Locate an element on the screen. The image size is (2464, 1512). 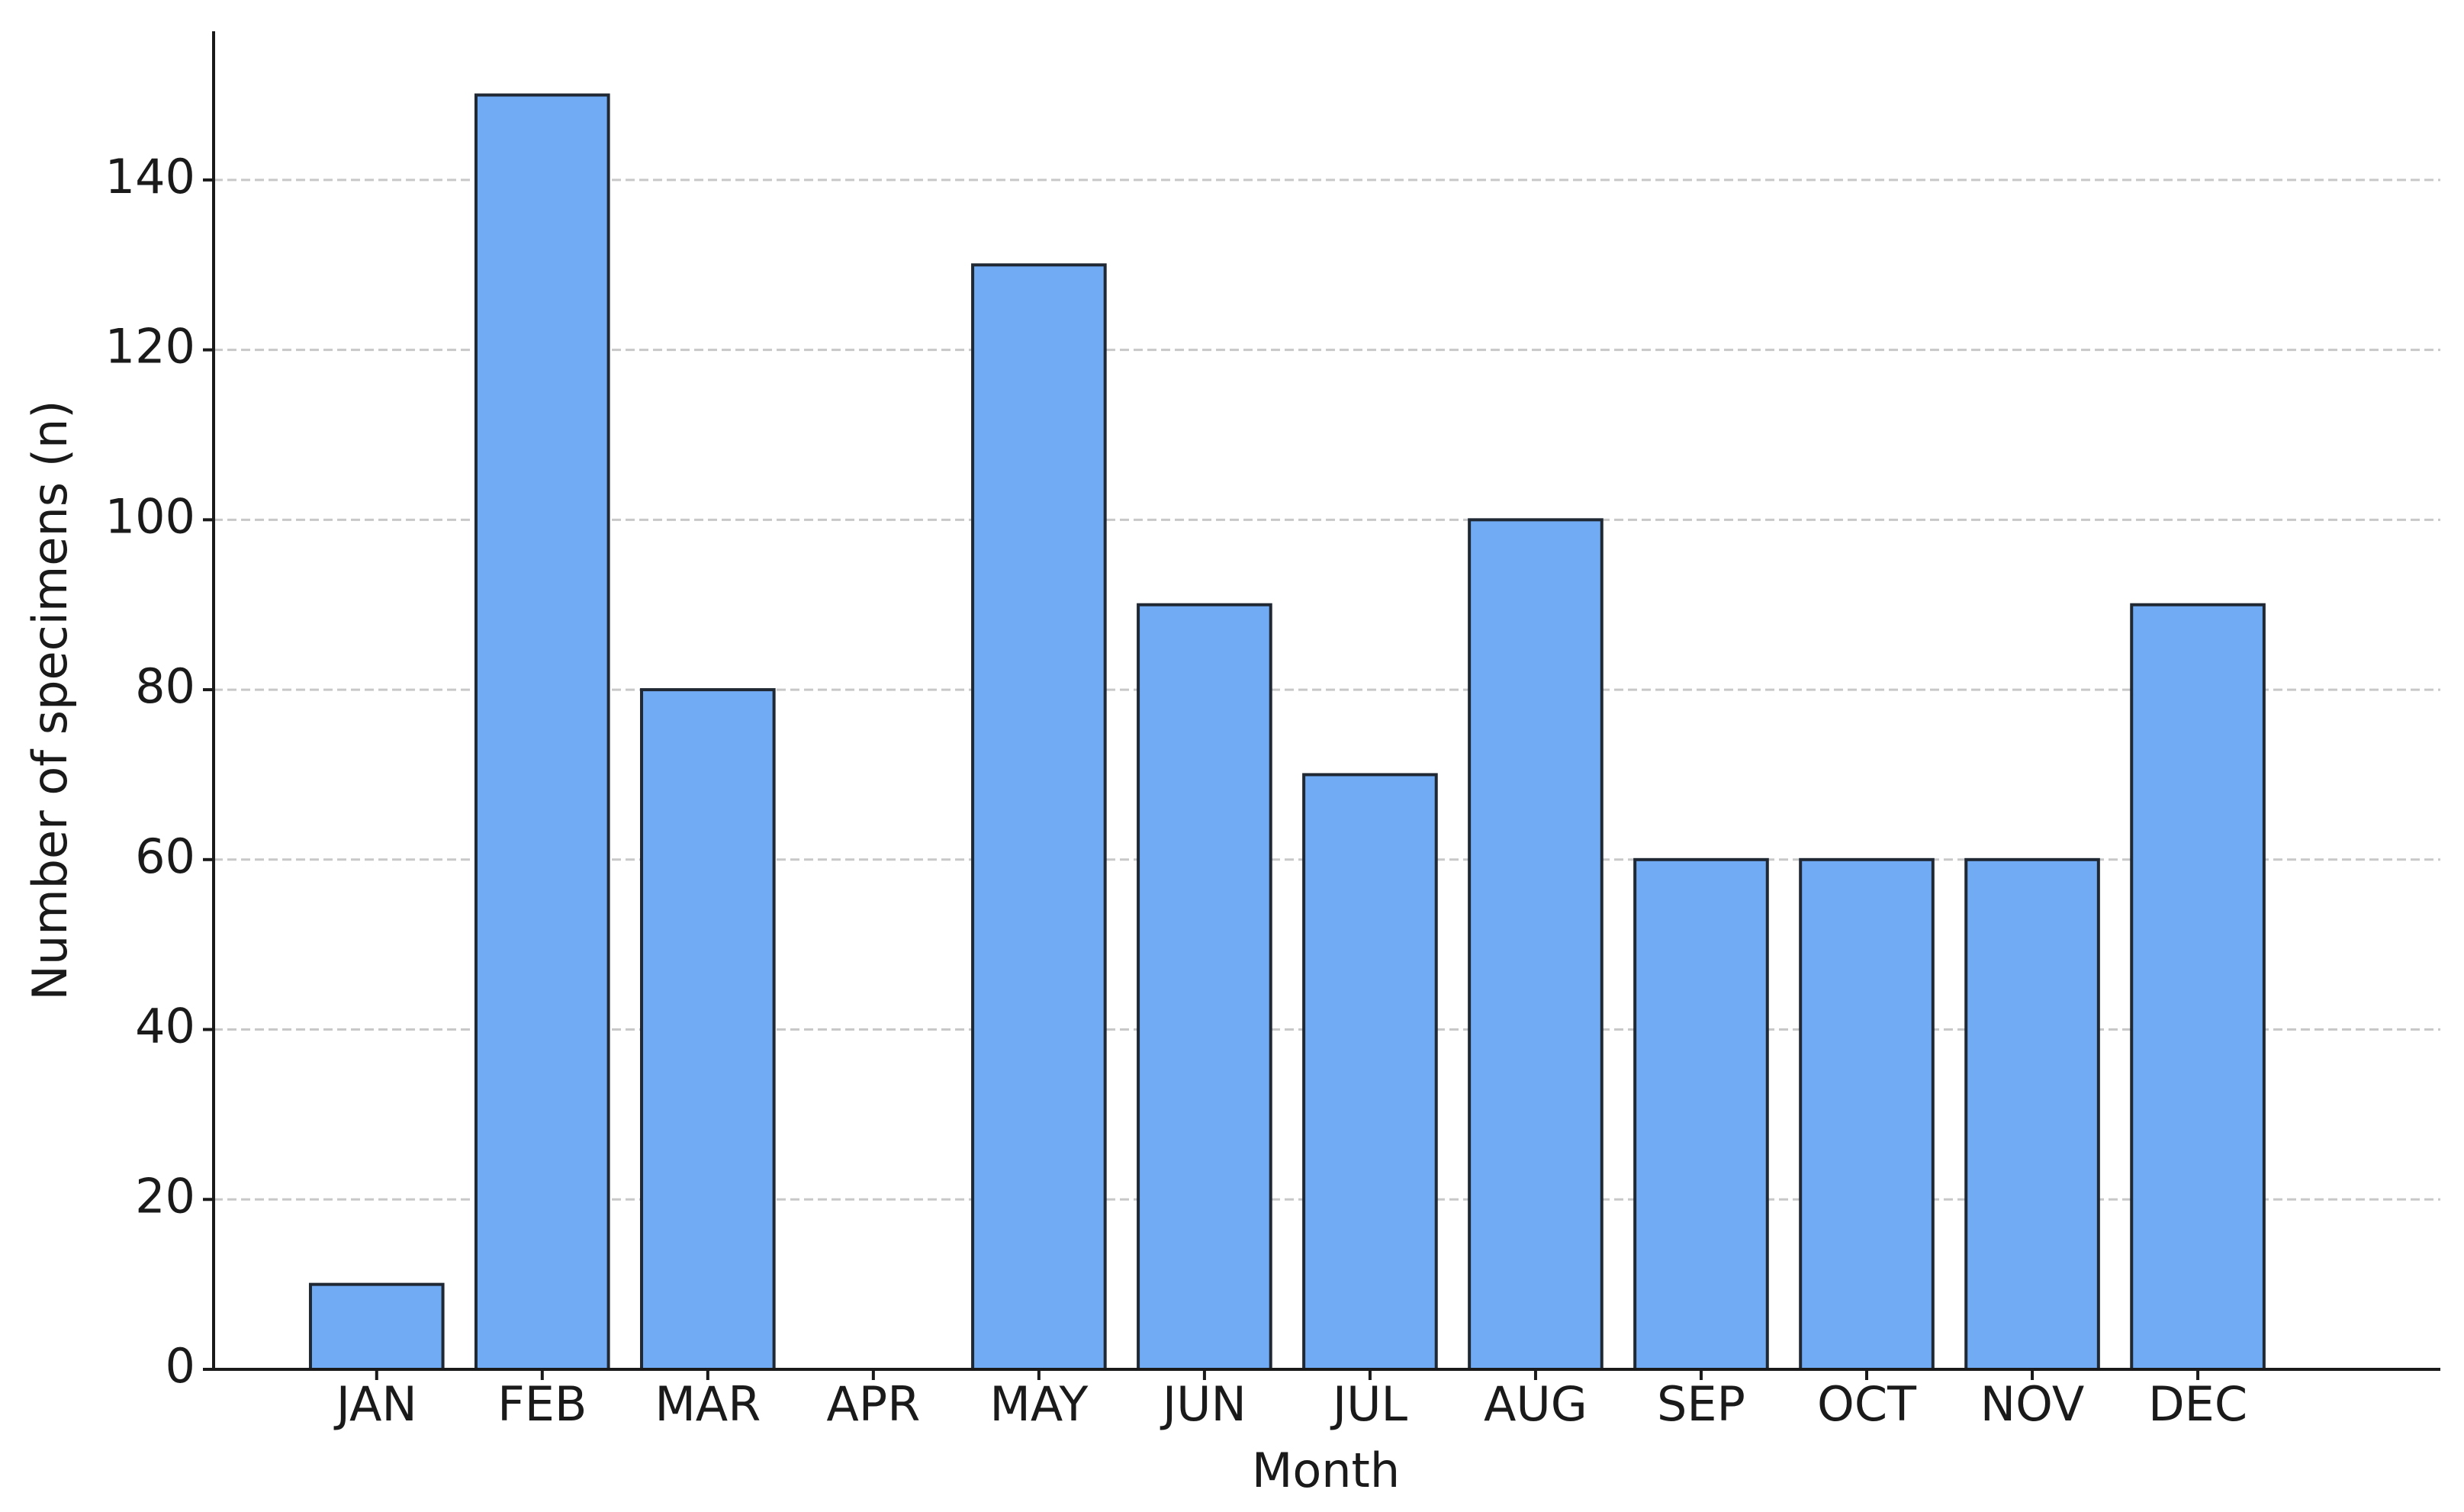
y-tick-label: 0 is located at coordinates (180, 1366).